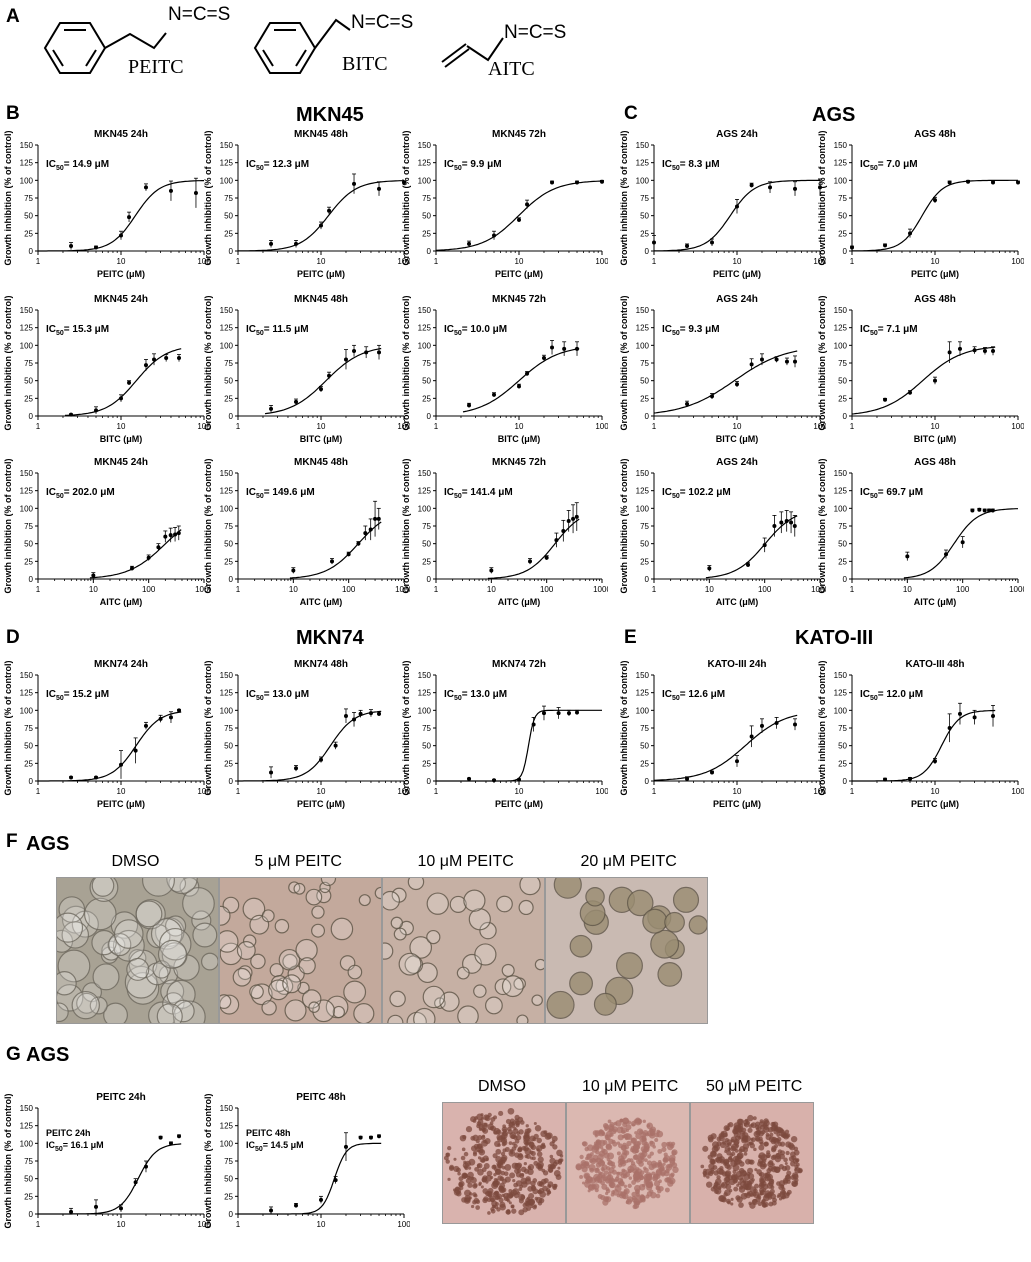  What do you see at coordinates (626, 950) in the screenshot?
I see `micrograph-image` at bounding box center [626, 950].